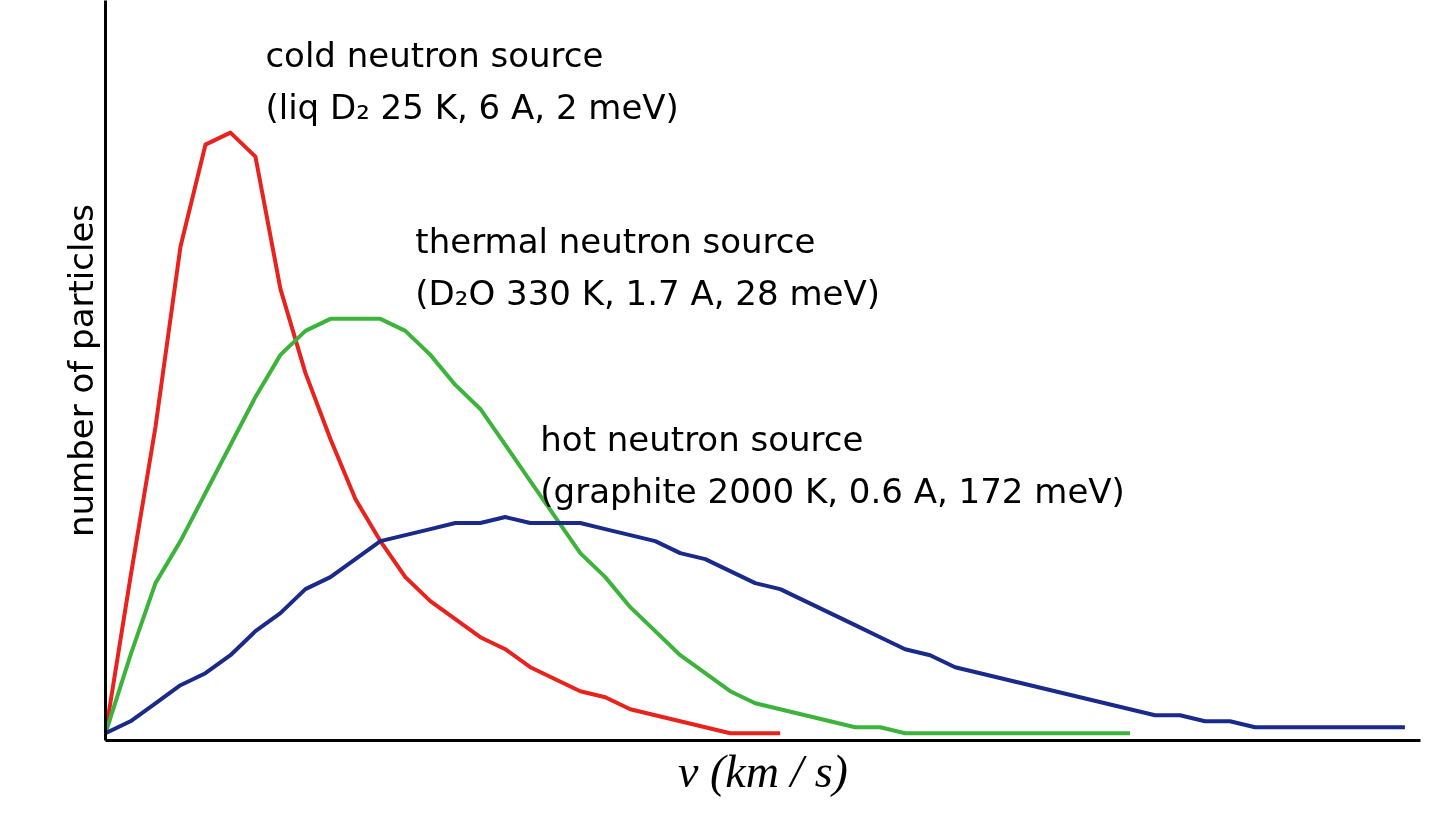 This screenshot has height=827, width=1444. Describe the element at coordinates (648, 266) in the screenshot. I see `series-label: thermal neutron source (D₂O 330 K, 1.7 A, 28 meV)` at that location.